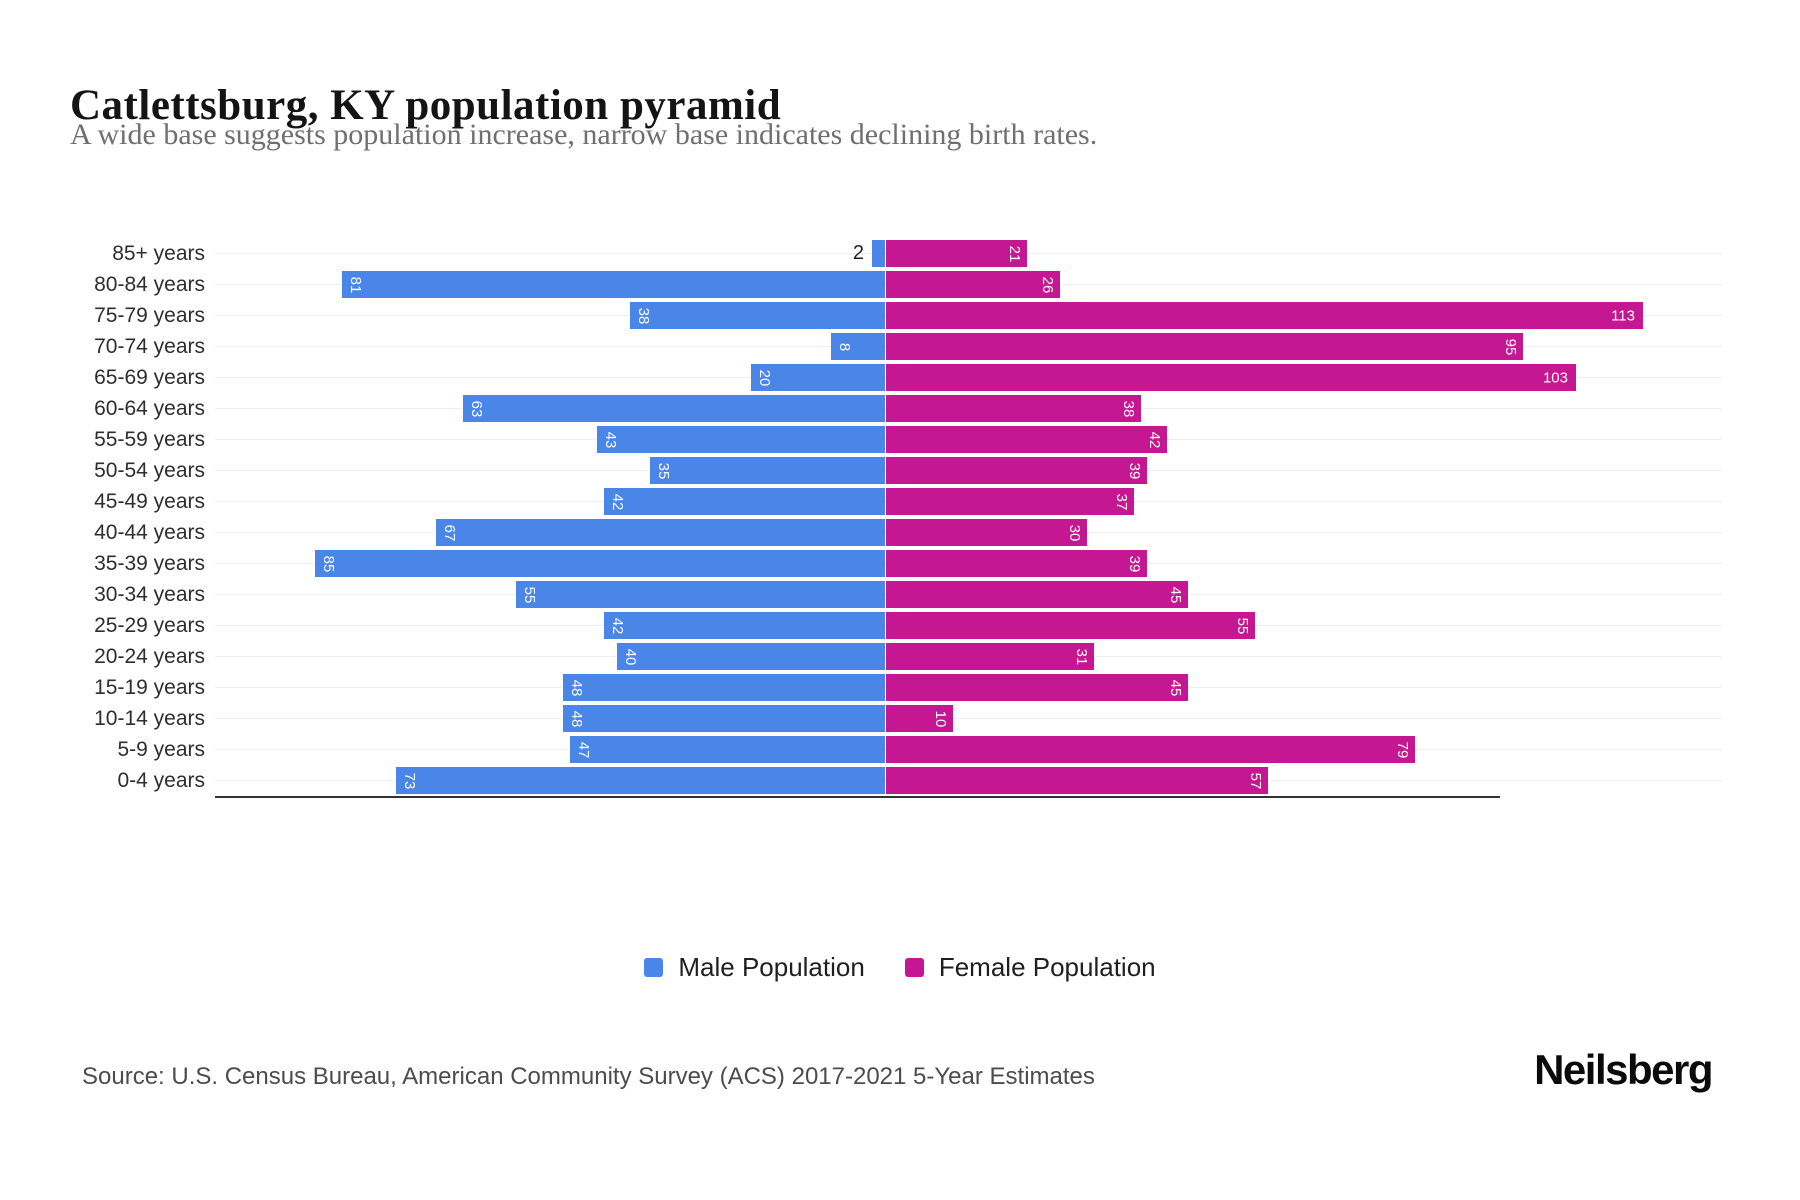 The width and height of the screenshot is (1800, 1200). What do you see at coordinates (529, 594) in the screenshot?
I see `male-value-label: 55` at bounding box center [529, 594].